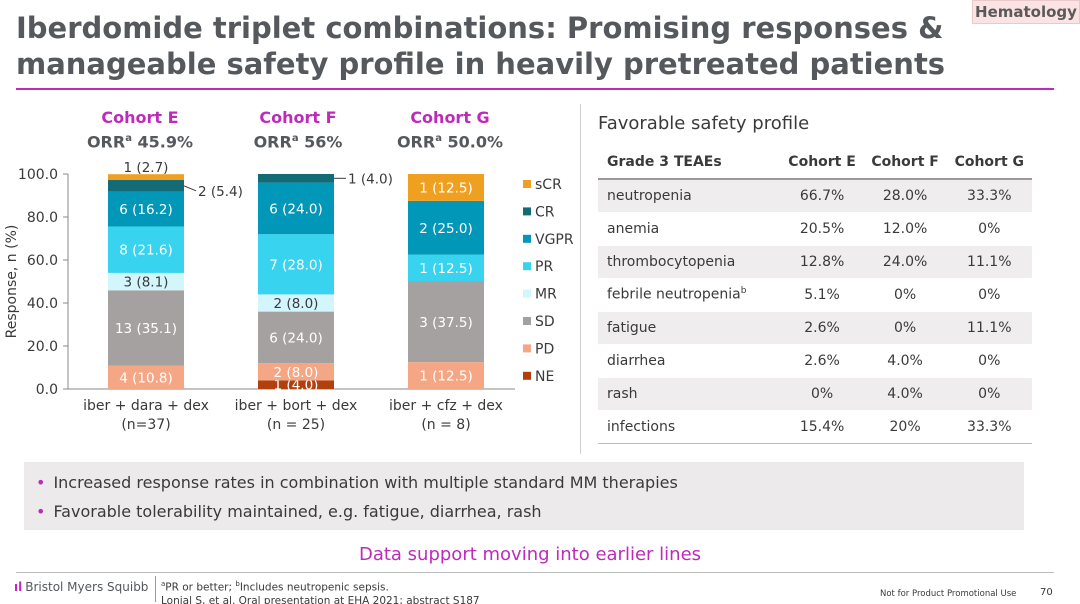 This screenshot has width=1080, height=604. I want to click on data-label: 8 (21.6), so click(145, 251).